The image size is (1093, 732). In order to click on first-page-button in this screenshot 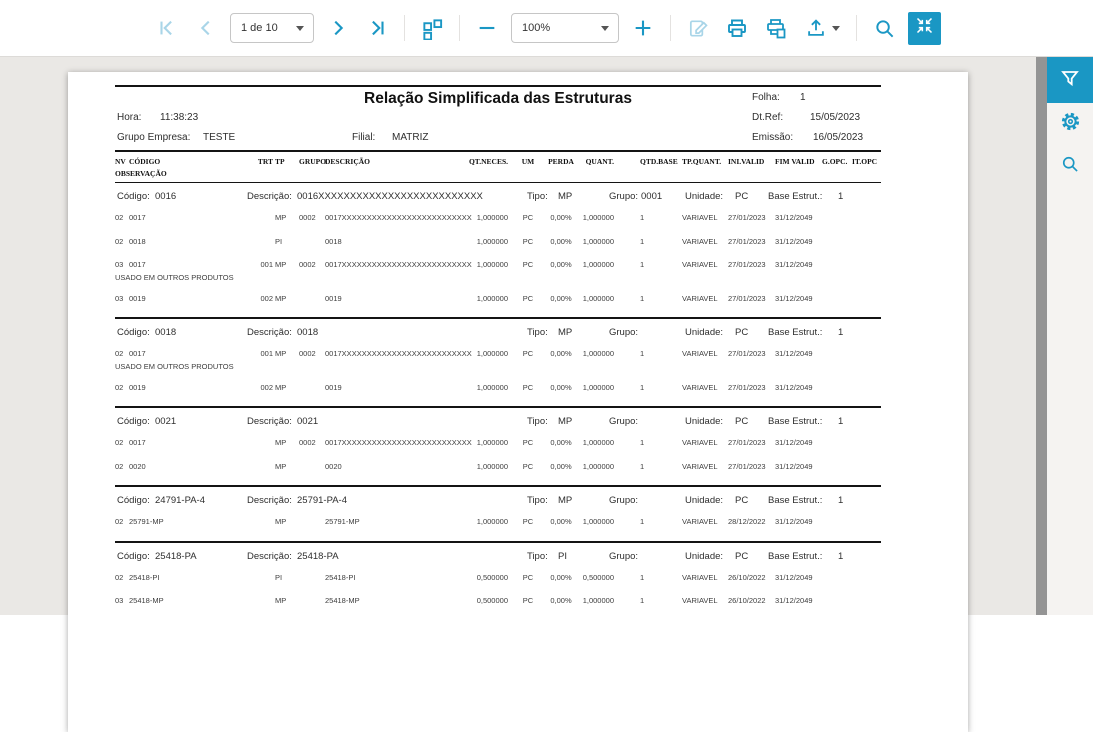, I will do `click(167, 28)`.